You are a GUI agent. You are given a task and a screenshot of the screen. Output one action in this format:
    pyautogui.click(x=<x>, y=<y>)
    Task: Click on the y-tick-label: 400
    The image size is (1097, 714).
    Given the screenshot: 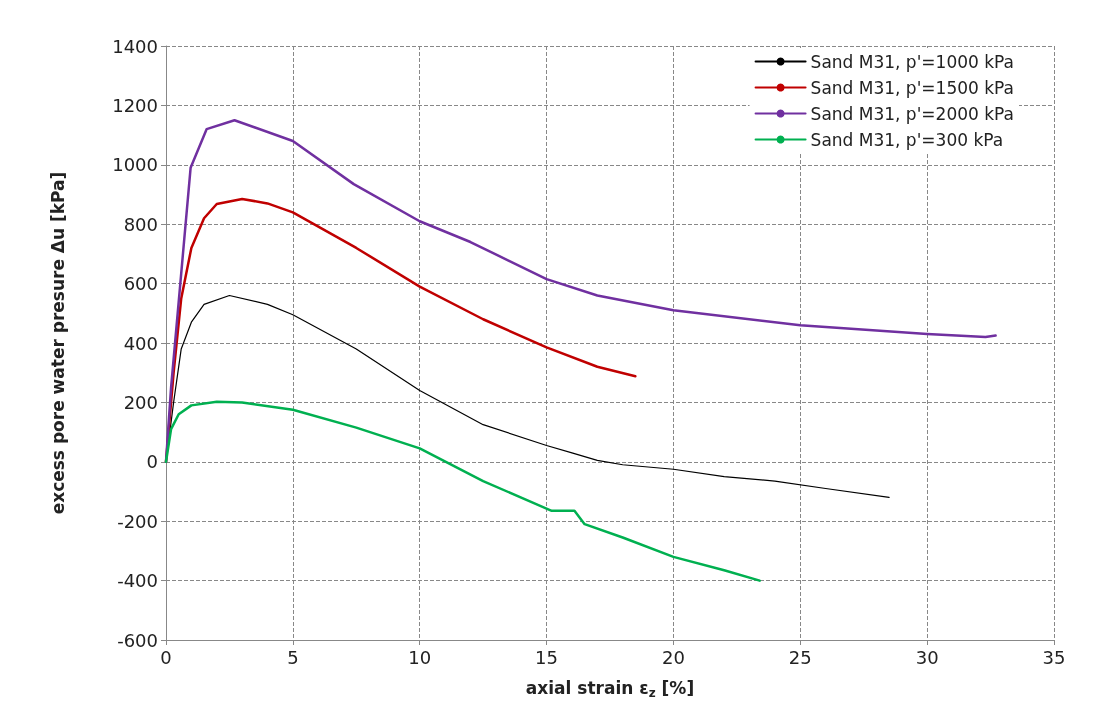 What is the action you would take?
    pyautogui.click(x=140, y=343)
    